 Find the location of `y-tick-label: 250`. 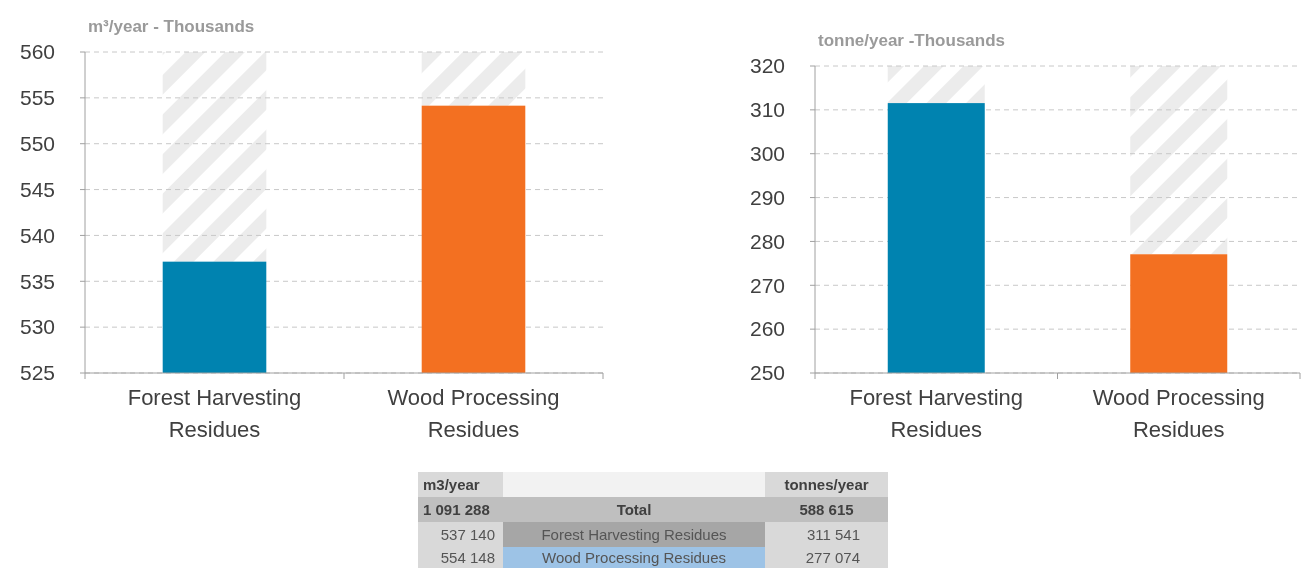

y-tick-label: 250 is located at coordinates (767, 373).